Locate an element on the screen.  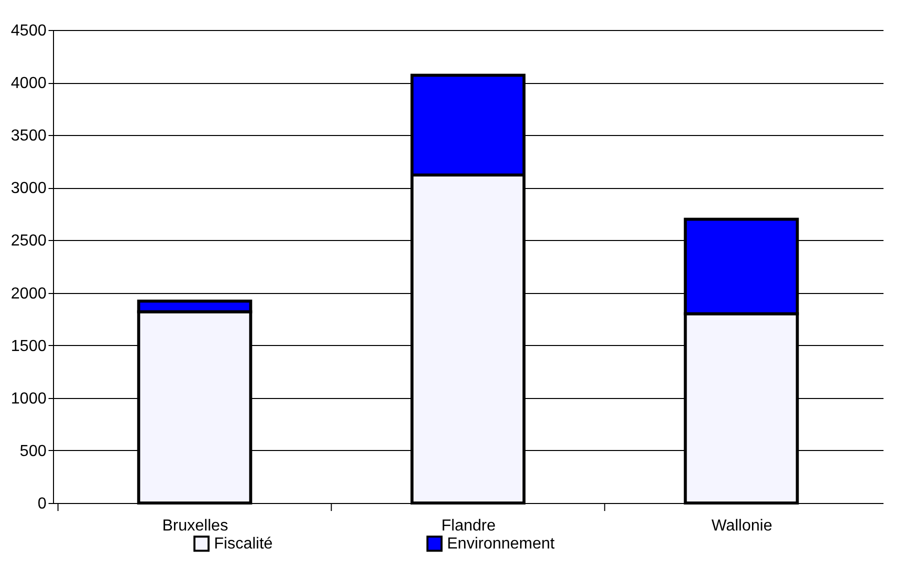
x-tick-label: Flandre is located at coordinates (468, 526).